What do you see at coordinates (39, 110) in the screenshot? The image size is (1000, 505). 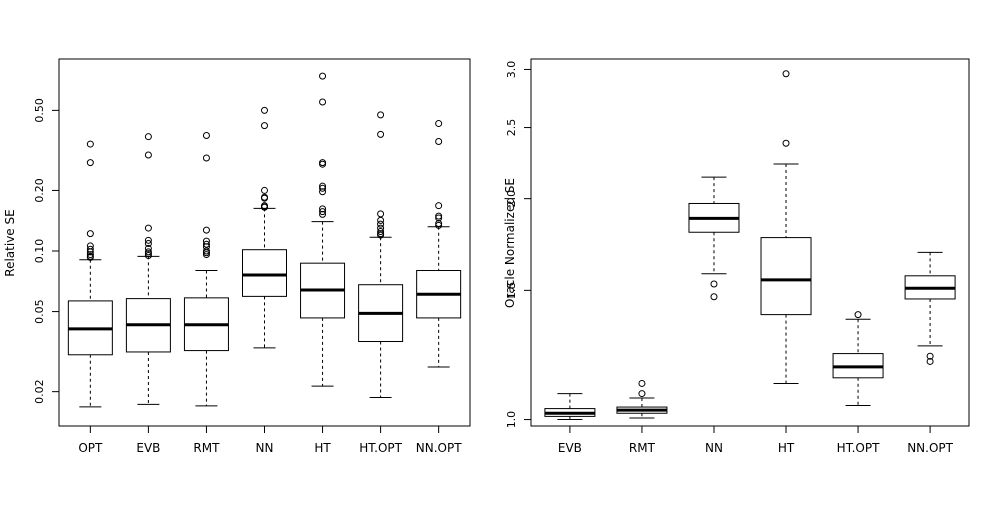 I see `y-tick-label: 0.50` at bounding box center [39, 110].